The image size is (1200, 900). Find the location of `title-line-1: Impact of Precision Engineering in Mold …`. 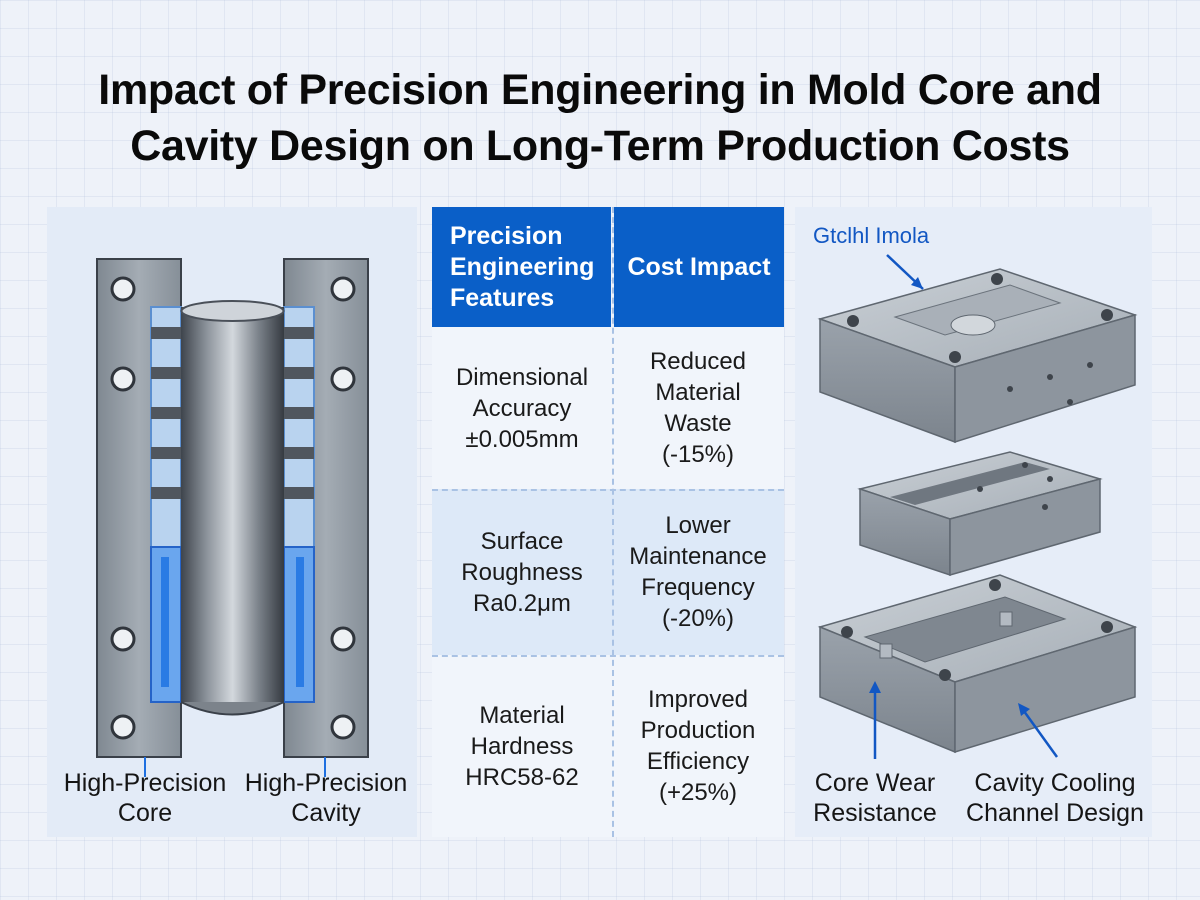

title-line-1: Impact of Precision Engineering in Mold … is located at coordinates (600, 90).